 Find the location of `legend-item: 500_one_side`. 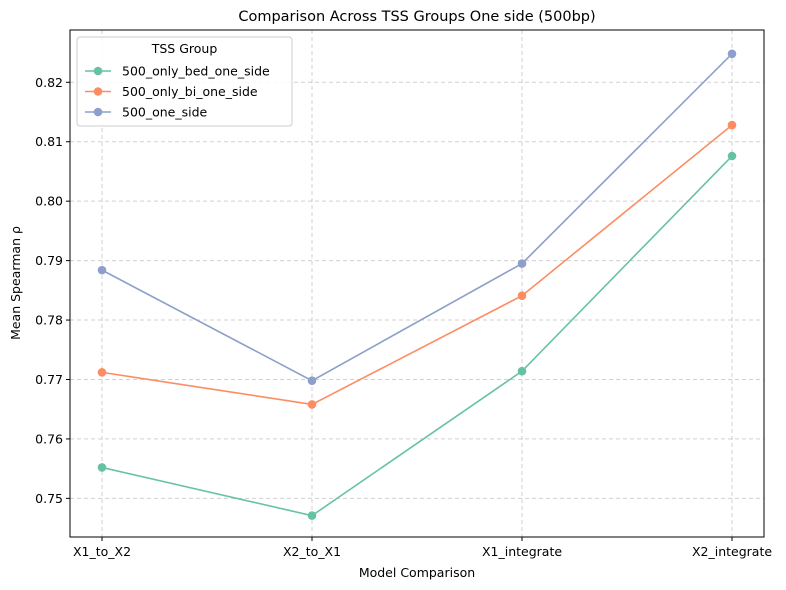

legend-item: 500_one_side is located at coordinates (146, 112).